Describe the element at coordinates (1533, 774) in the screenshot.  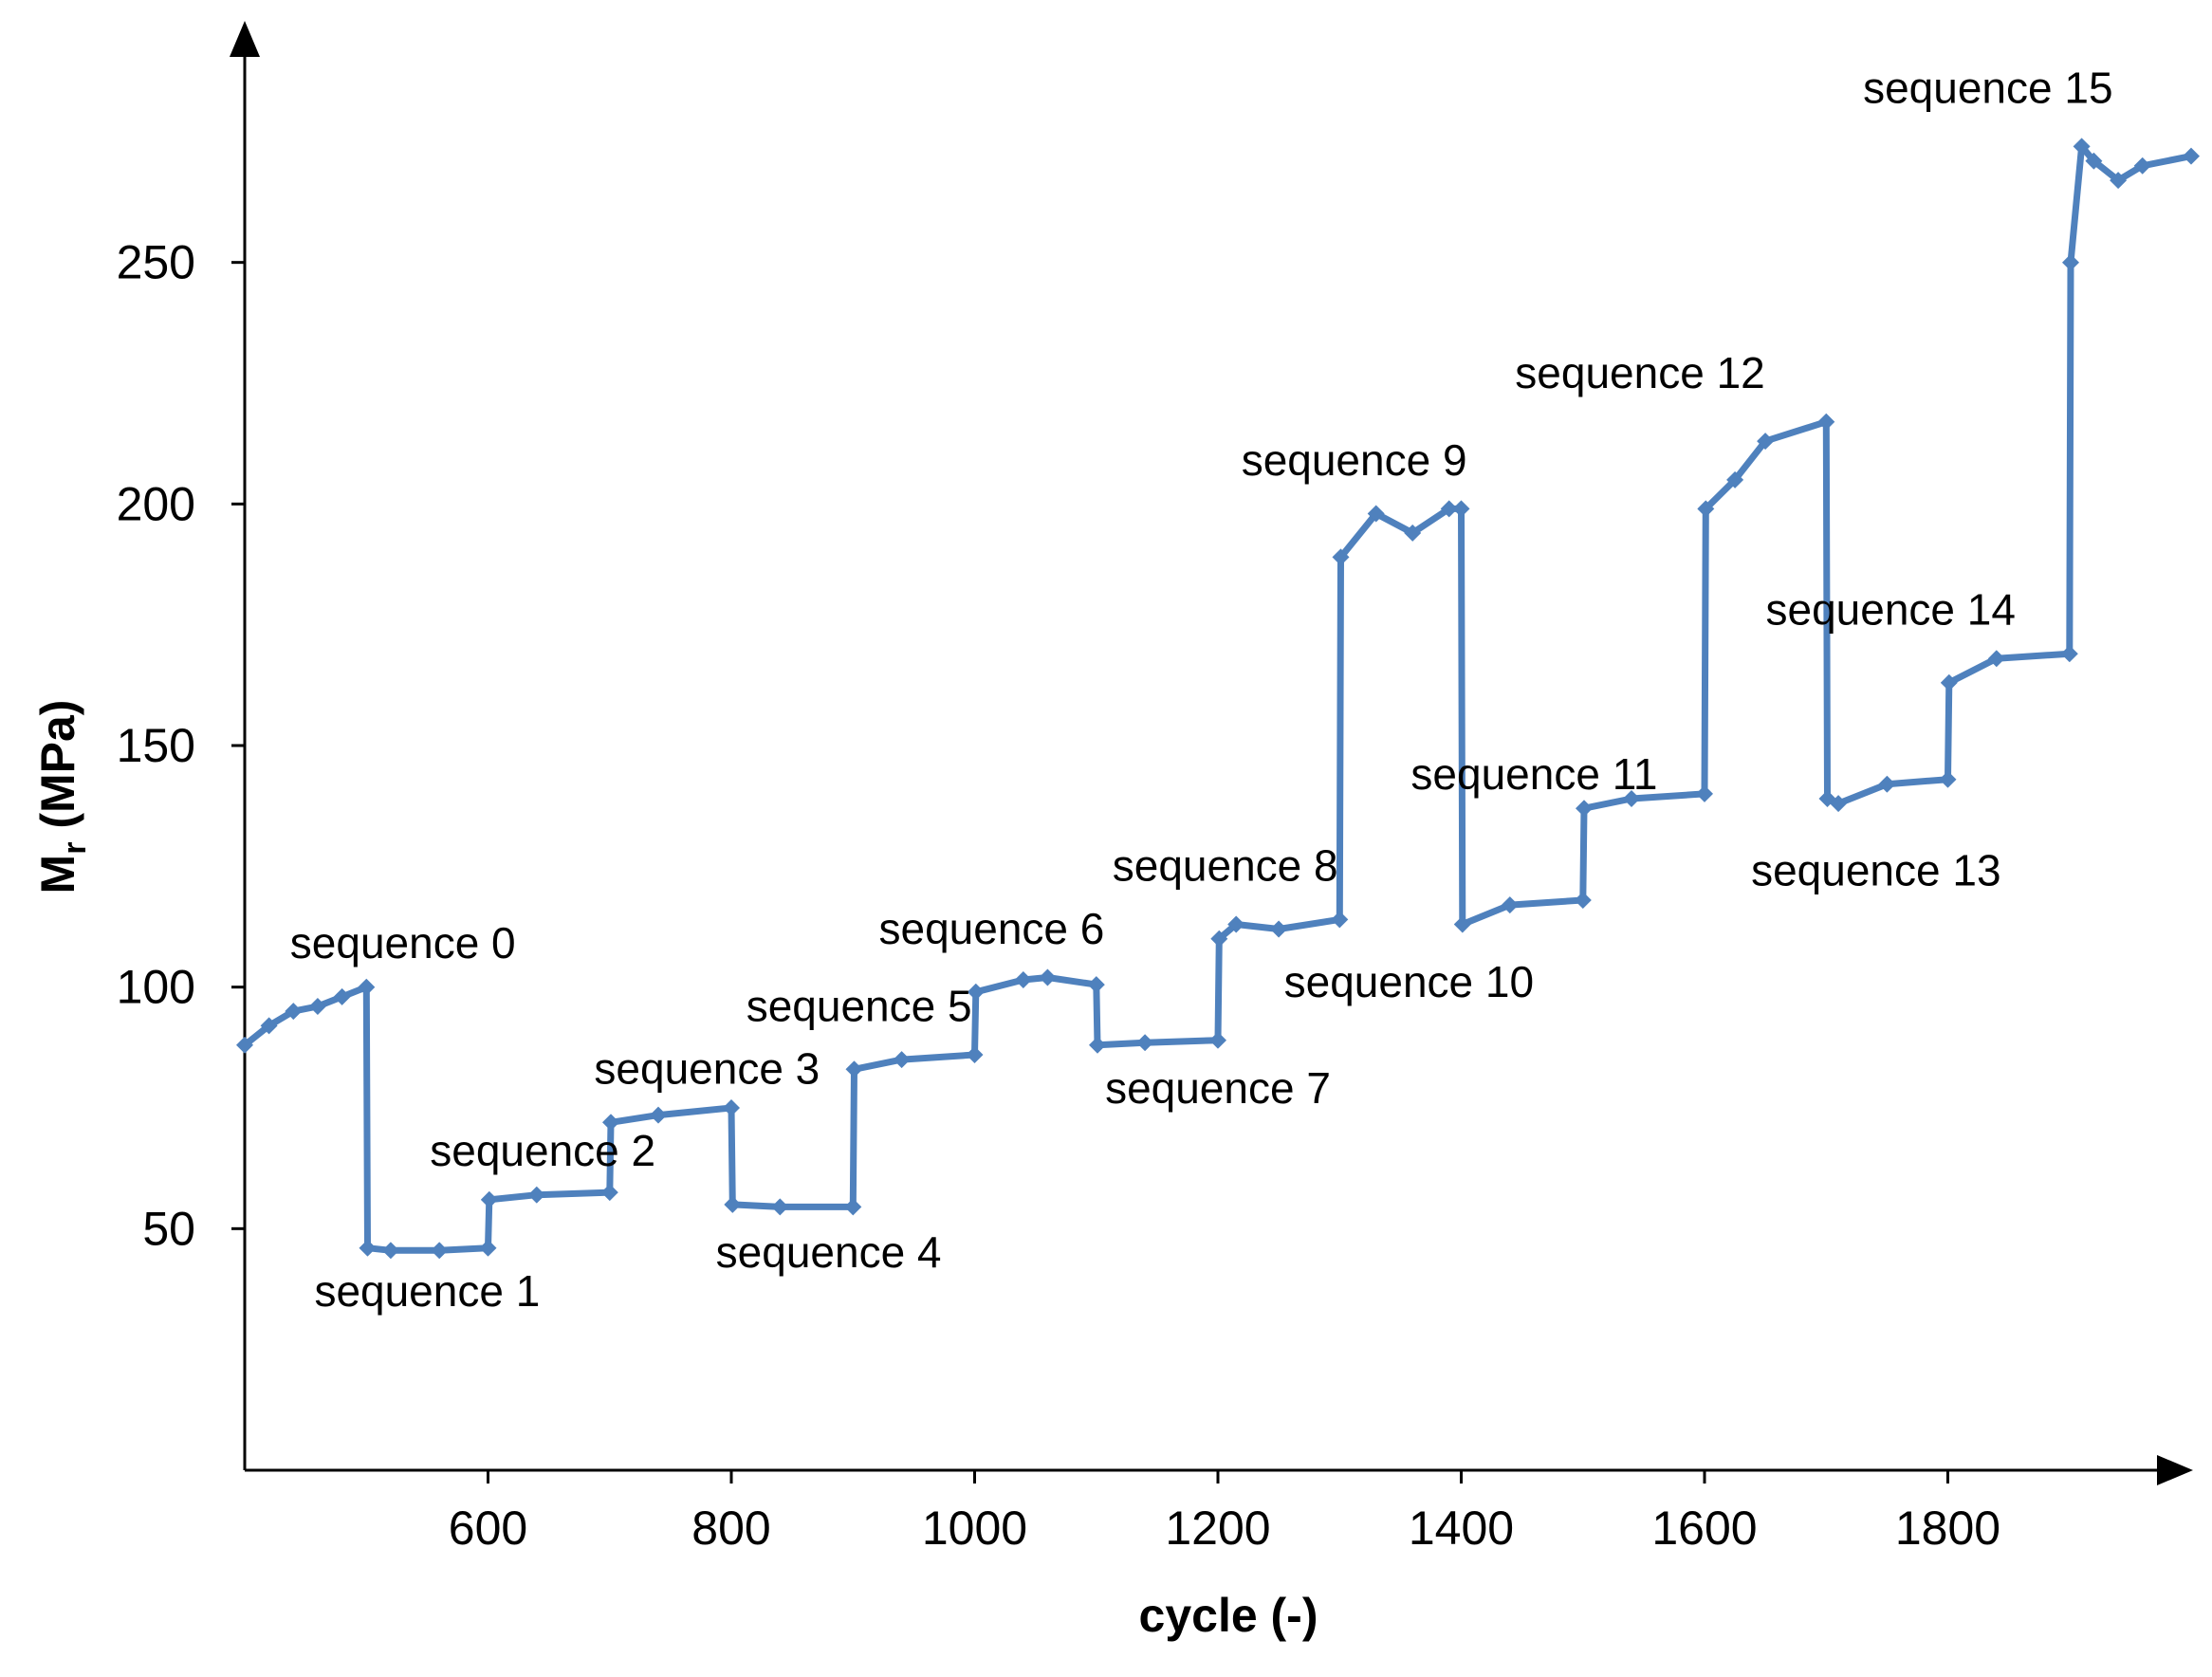
I see `annotation-label: sequence 11` at that location.